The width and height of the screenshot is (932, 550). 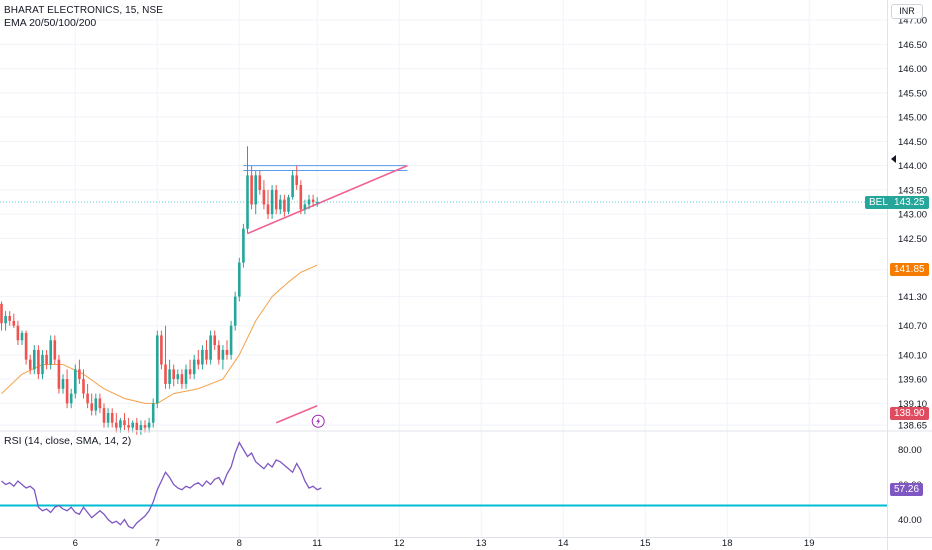 What do you see at coordinates (912, 166) in the screenshot?
I see `y-tick-label: 144.00` at bounding box center [912, 166].